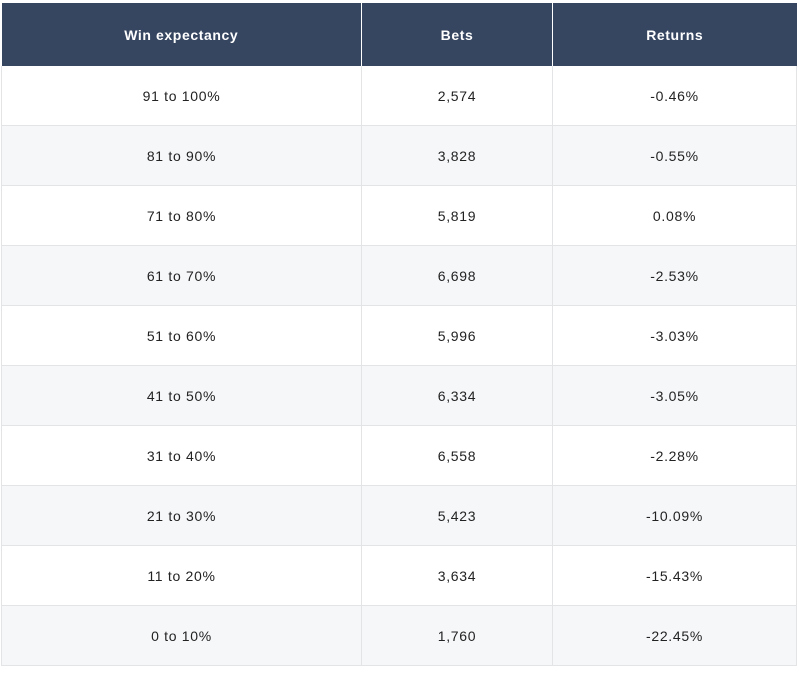 This screenshot has height=674, width=799. What do you see at coordinates (181, 395) in the screenshot?
I see `cell-win-expectancy: 41 to 50%` at bounding box center [181, 395].